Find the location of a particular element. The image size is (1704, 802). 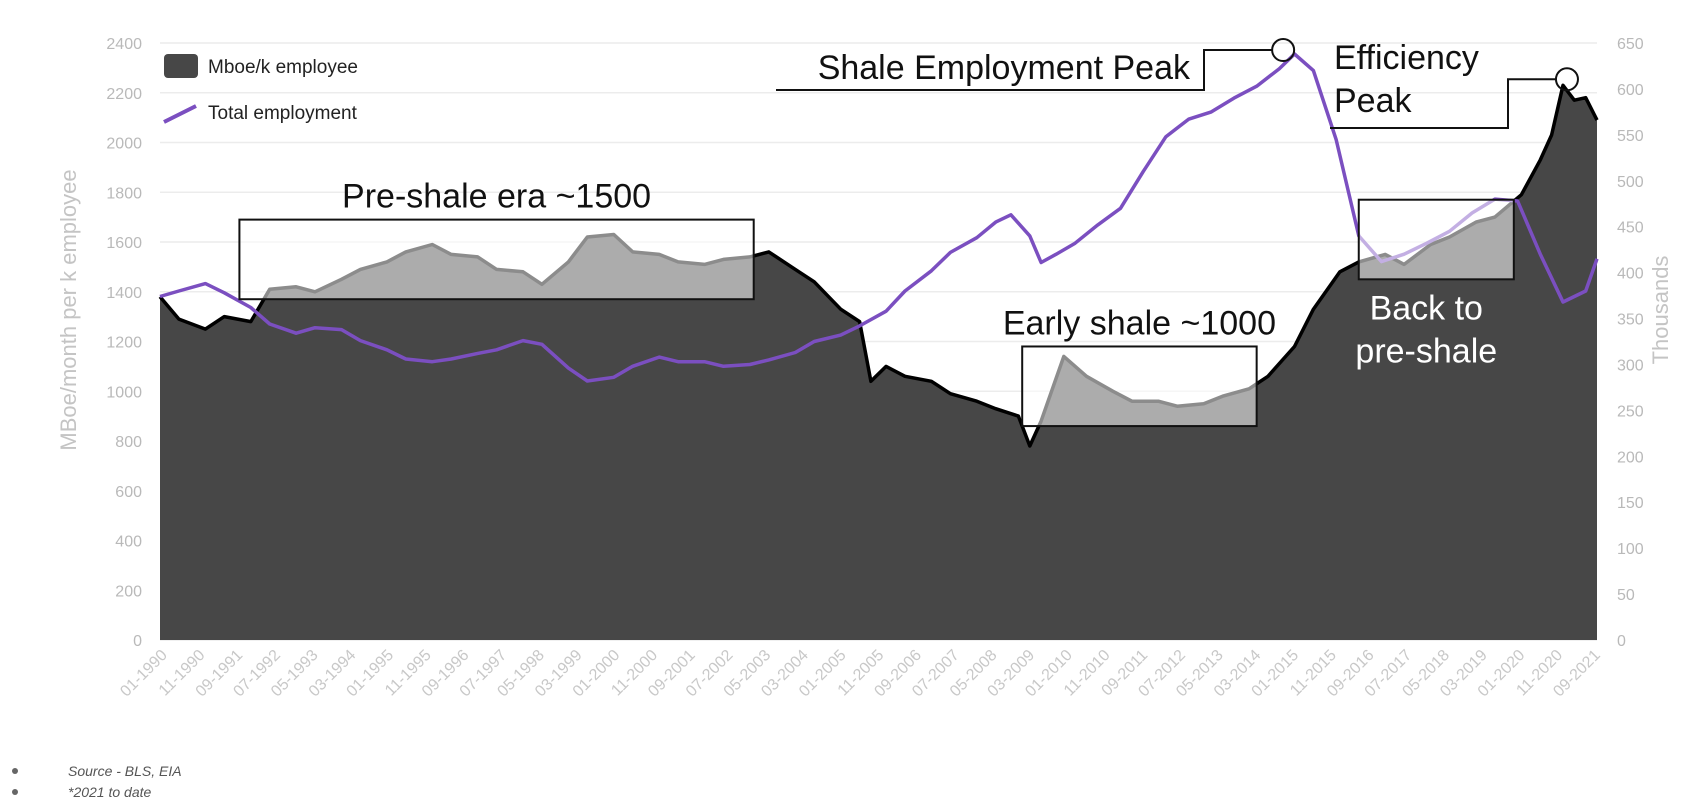

y-axis-title: MBoe/month per k employee is located at coordinates (68, 309).